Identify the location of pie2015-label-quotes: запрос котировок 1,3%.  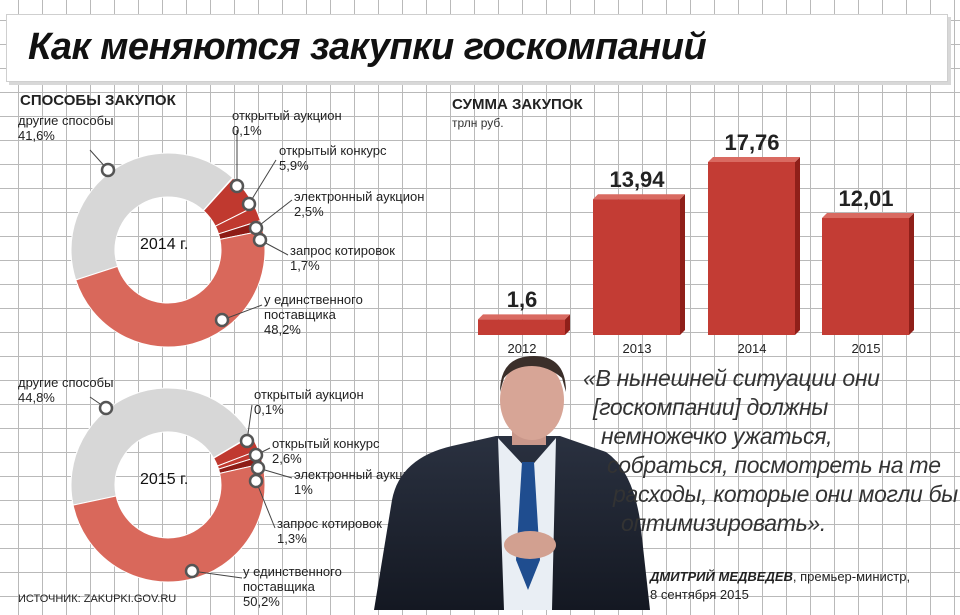
(329, 531).